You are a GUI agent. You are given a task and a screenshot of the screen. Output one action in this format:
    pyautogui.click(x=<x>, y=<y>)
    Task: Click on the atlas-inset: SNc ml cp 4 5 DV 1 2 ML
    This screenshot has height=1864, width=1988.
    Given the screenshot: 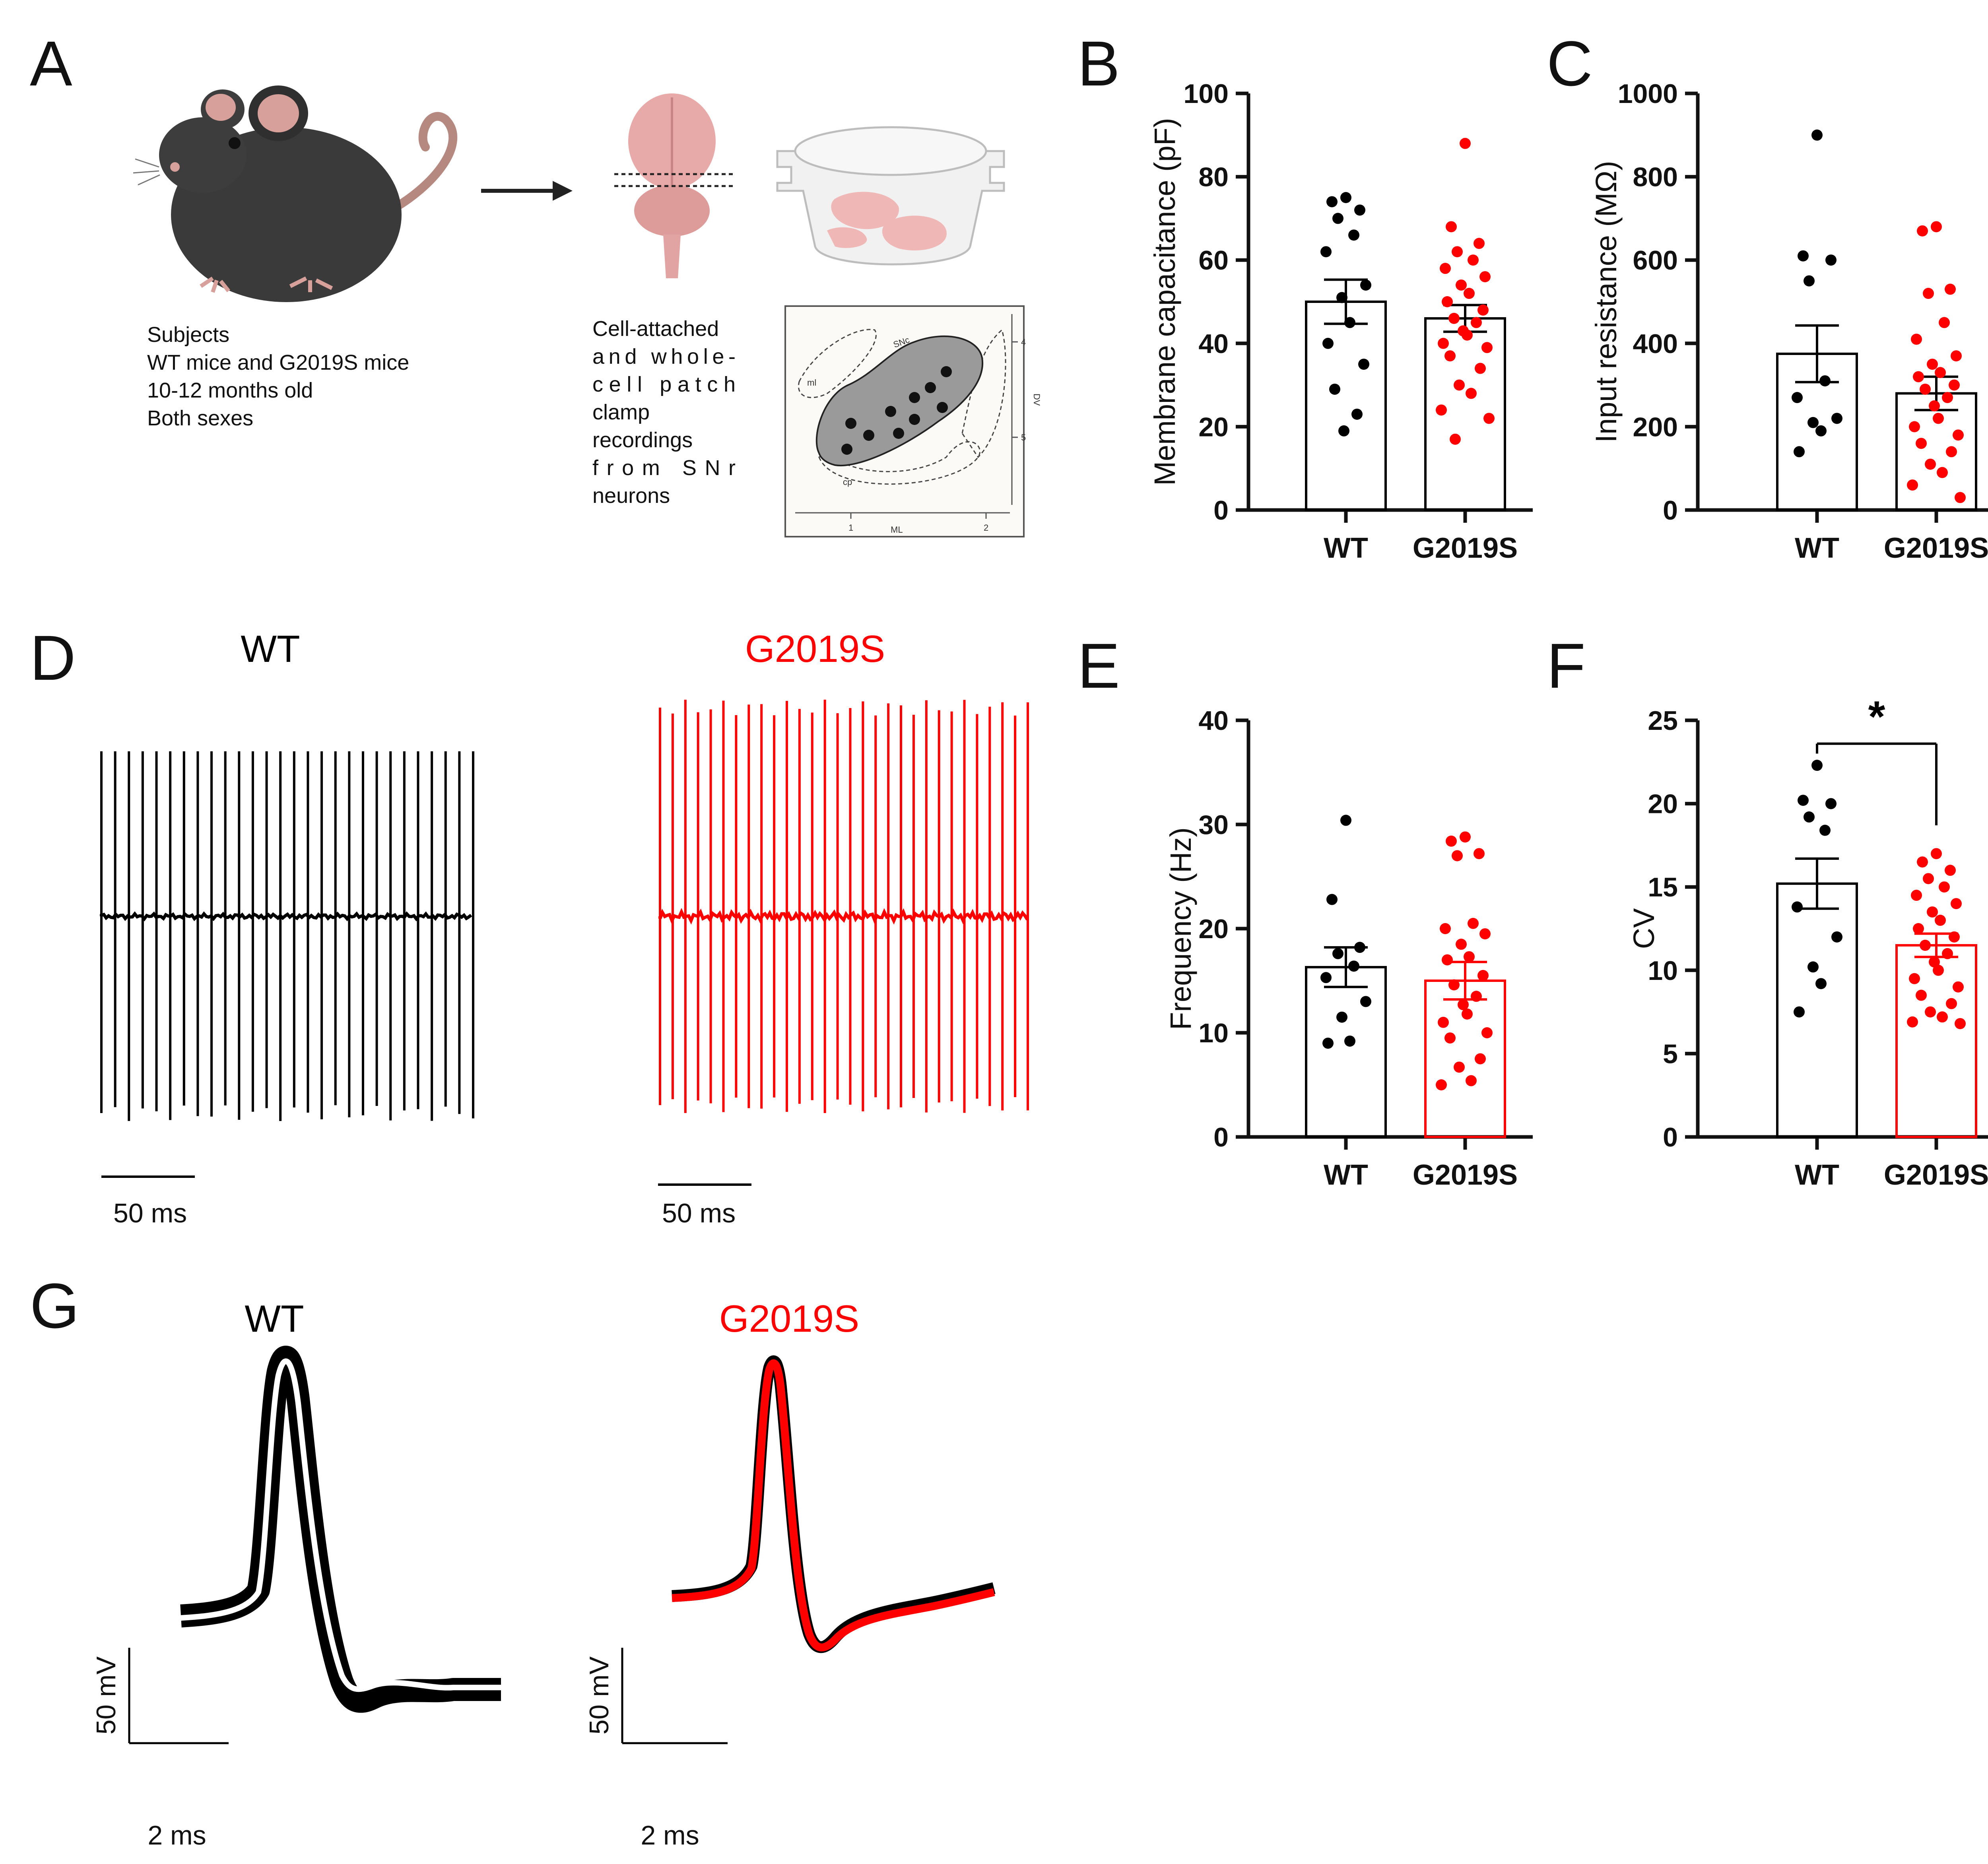 What is the action you would take?
    pyautogui.click(x=913, y=421)
    